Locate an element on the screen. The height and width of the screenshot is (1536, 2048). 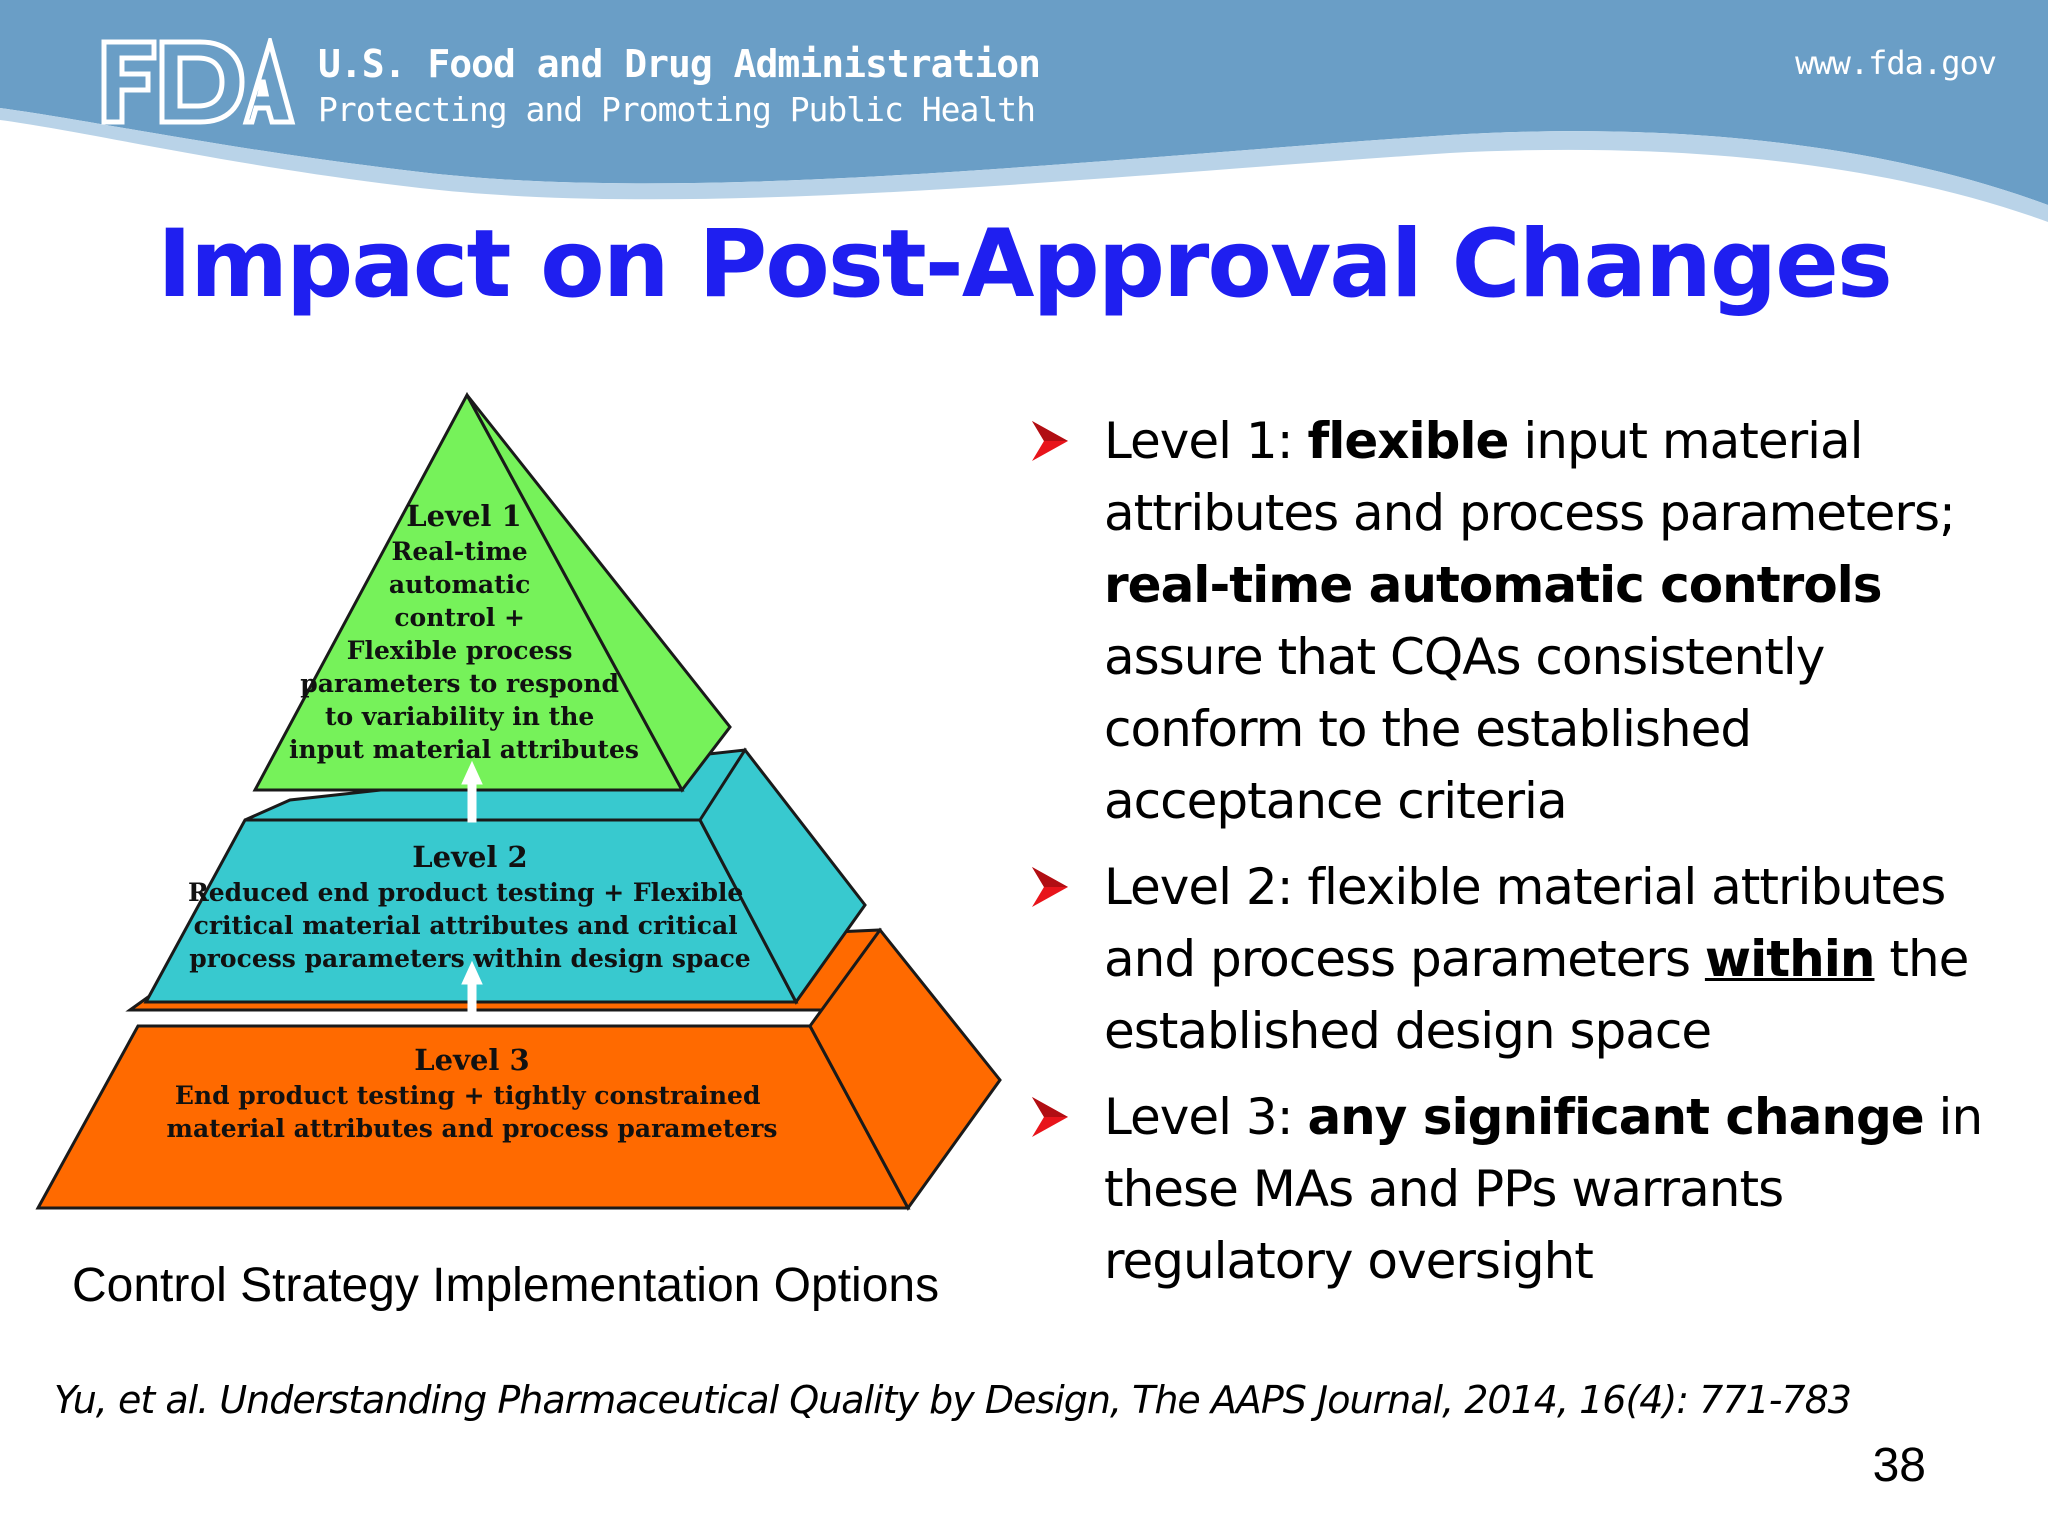
svg-text: Level 1 is located at coordinates (463, 516).